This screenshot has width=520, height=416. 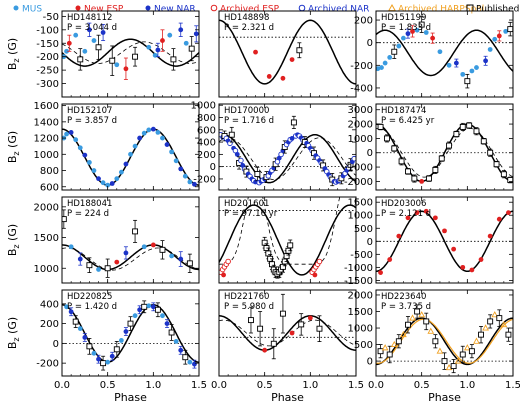 I want to click on legend-item-2: New NAR, so click(x=170, y=10).